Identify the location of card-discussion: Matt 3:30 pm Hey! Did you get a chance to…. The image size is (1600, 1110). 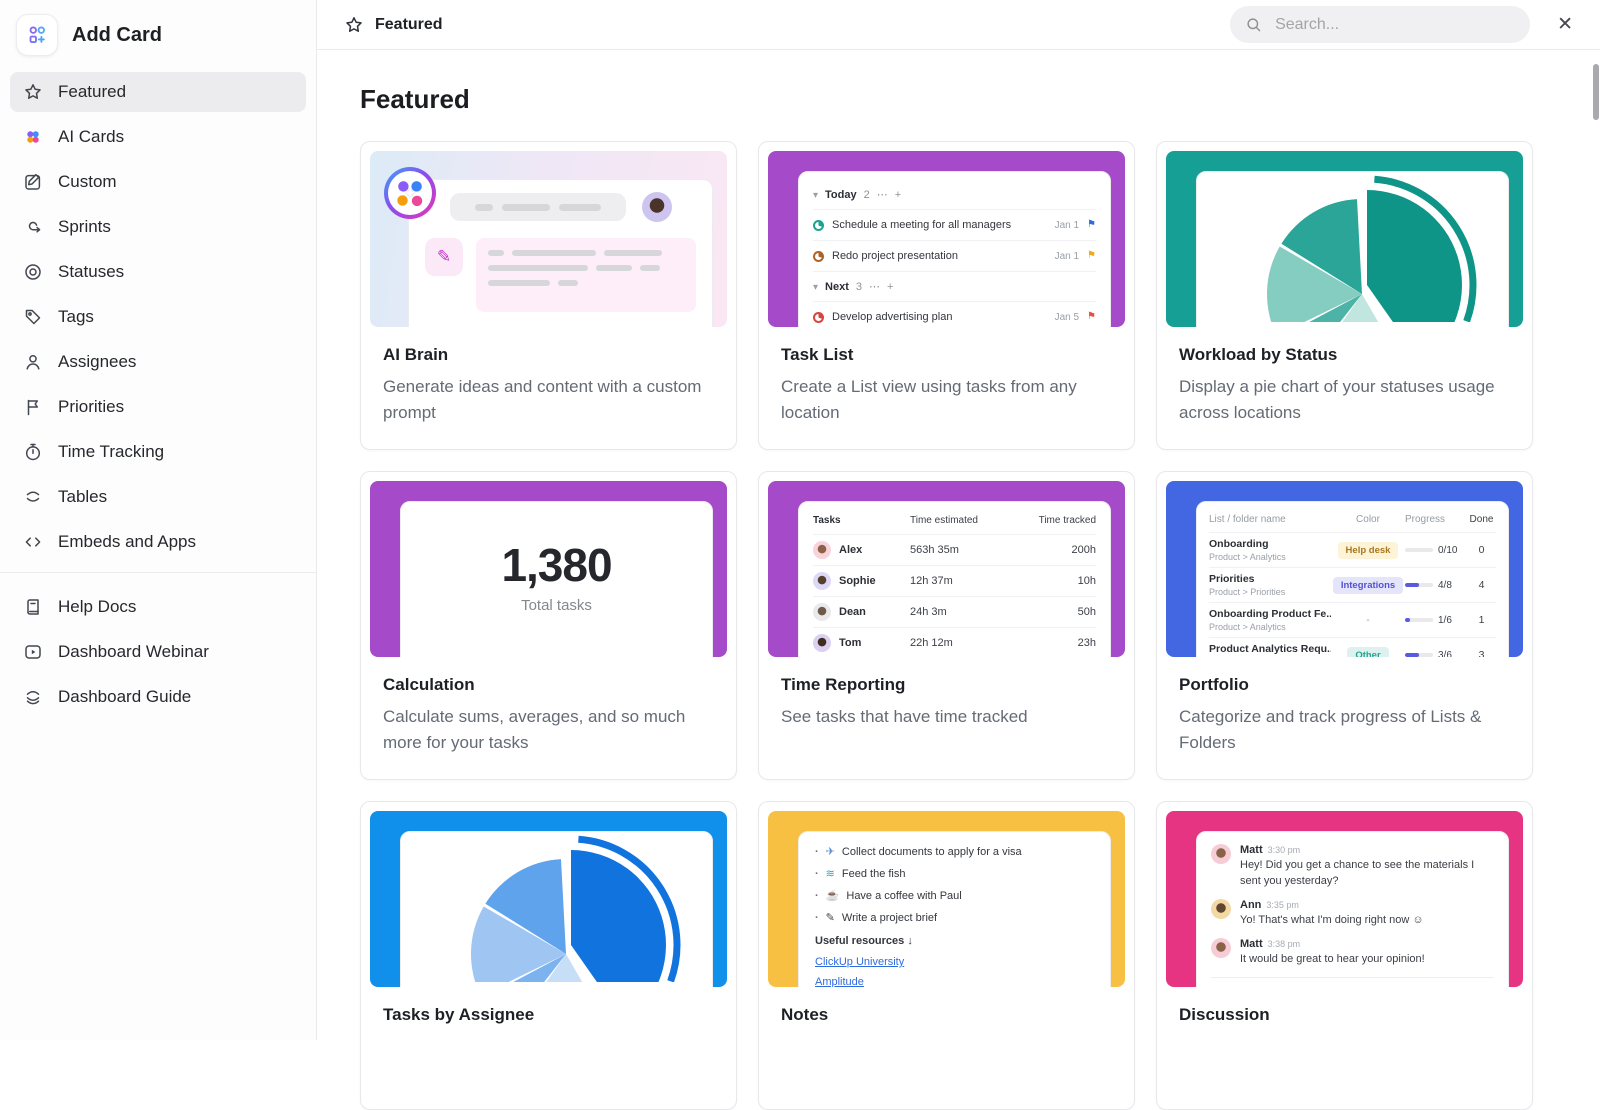
(1344, 955).